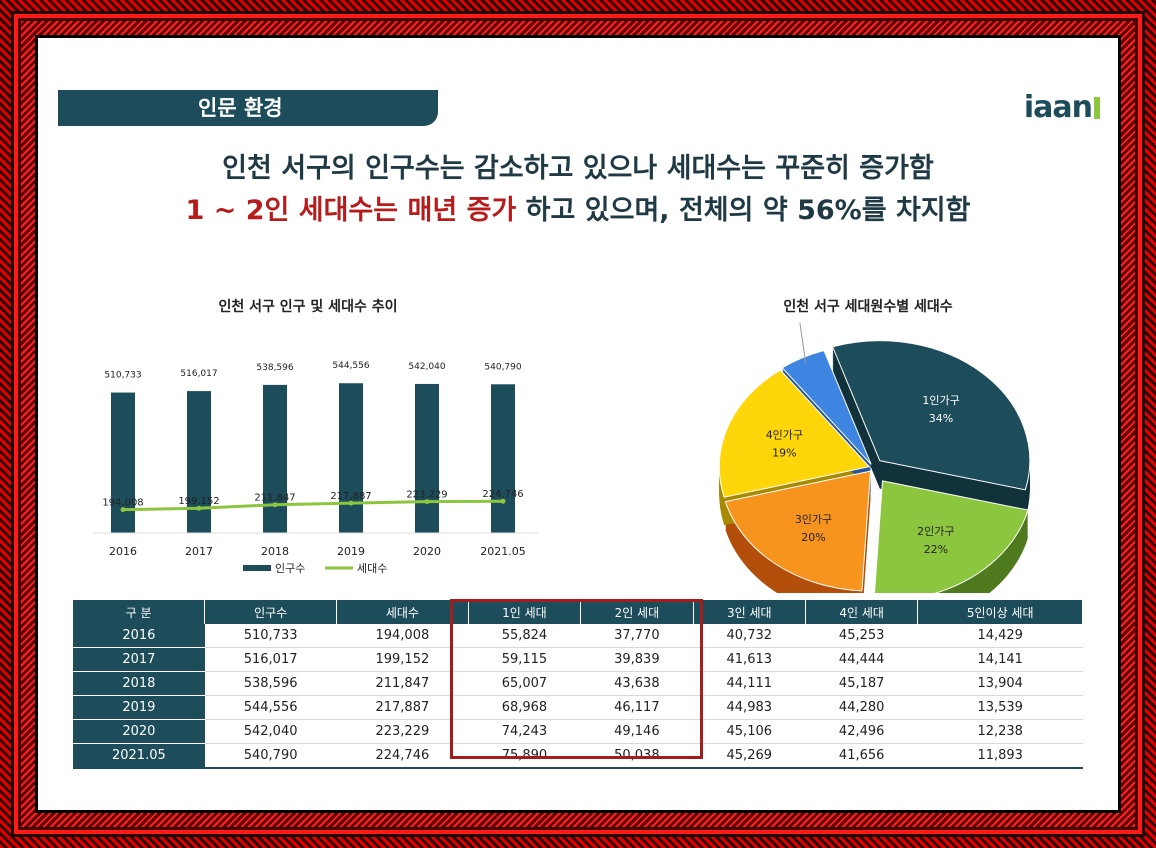 This screenshot has width=1156, height=848. Describe the element at coordinates (427, 551) in the screenshot. I see `x-tick-label: 2020` at that location.